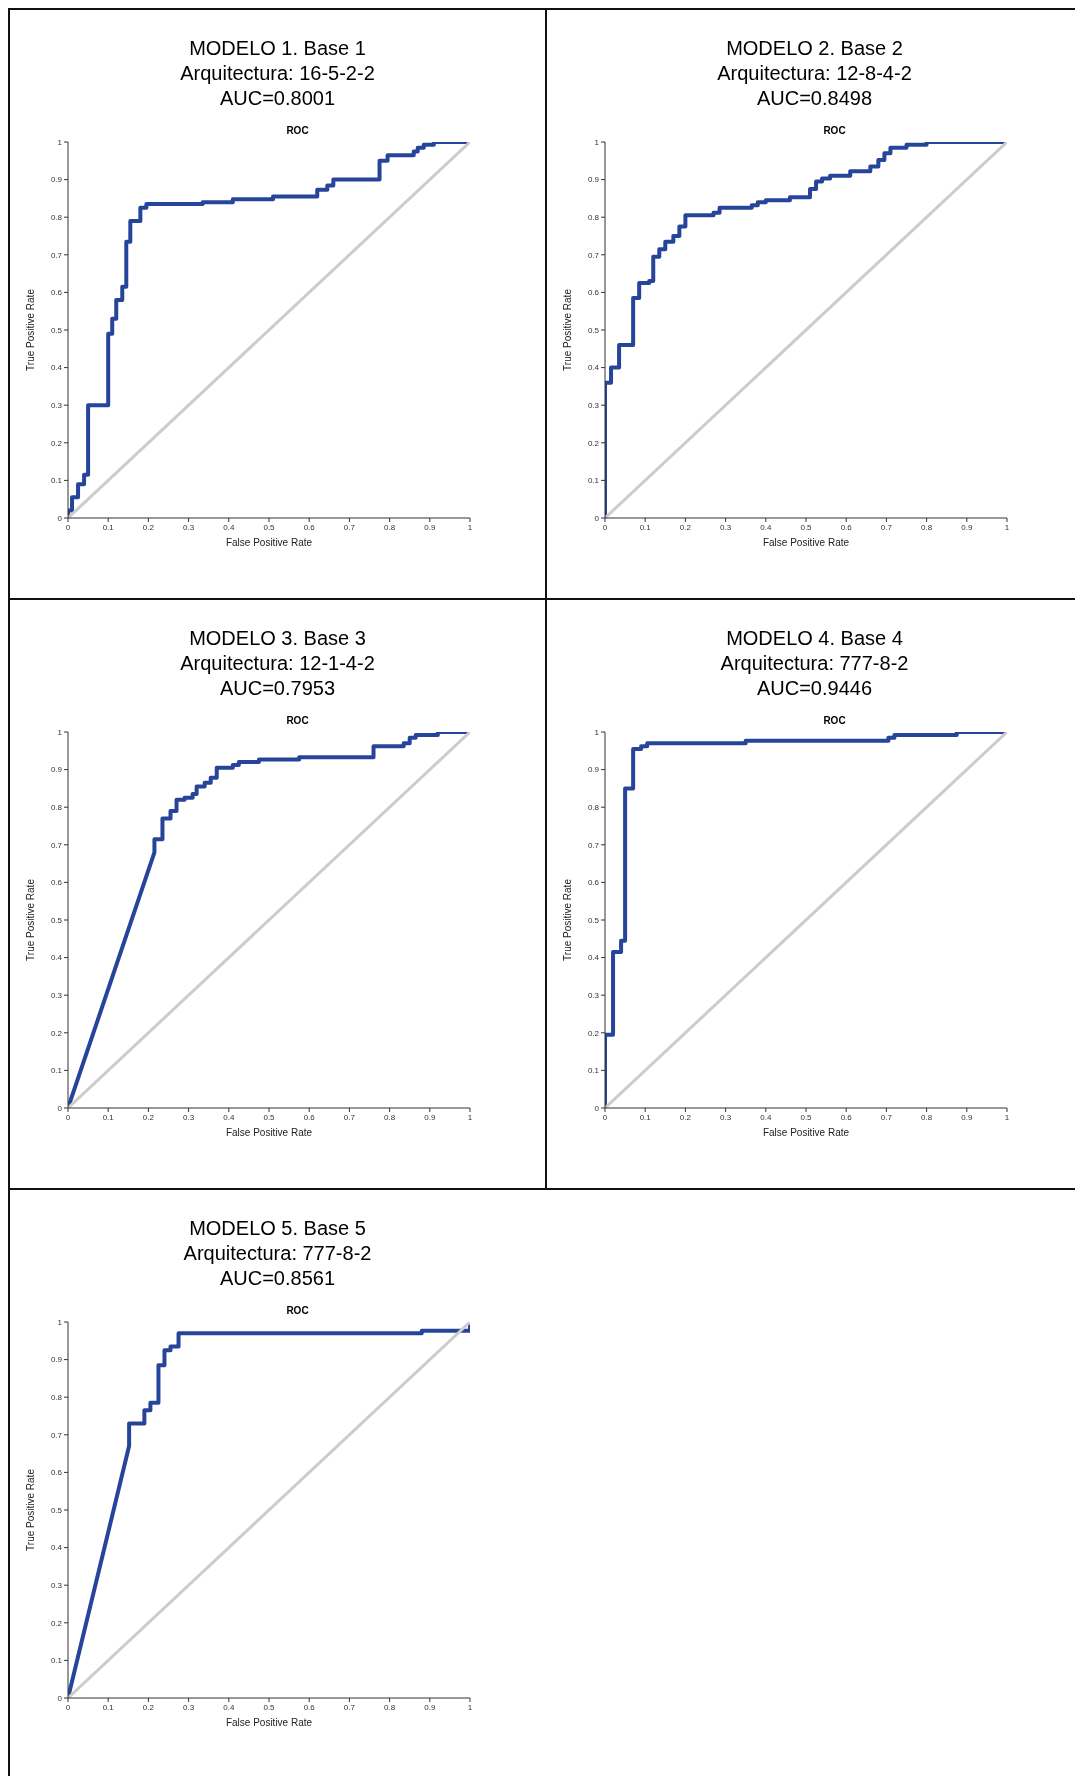 The width and height of the screenshot is (1075, 1776). Describe the element at coordinates (277, 48) in the screenshot. I see `chart-title: MODELO 1. Base 1` at that location.